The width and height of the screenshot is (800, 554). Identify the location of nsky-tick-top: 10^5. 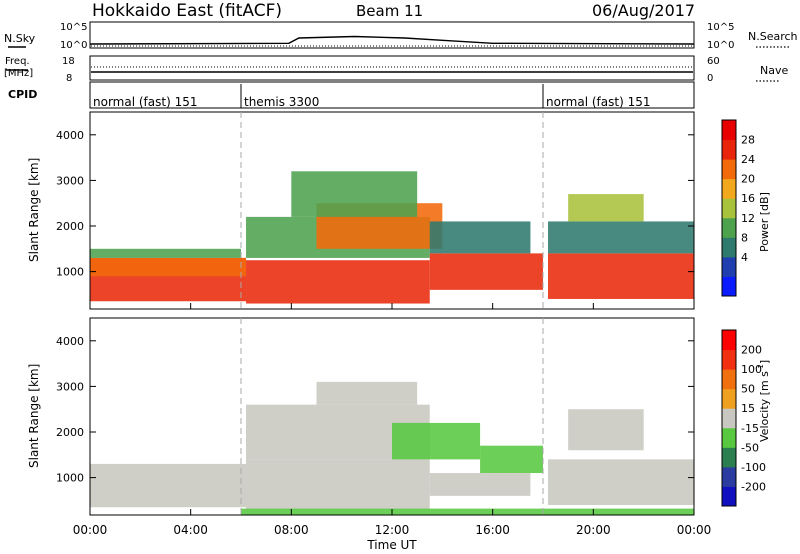
(73, 27).